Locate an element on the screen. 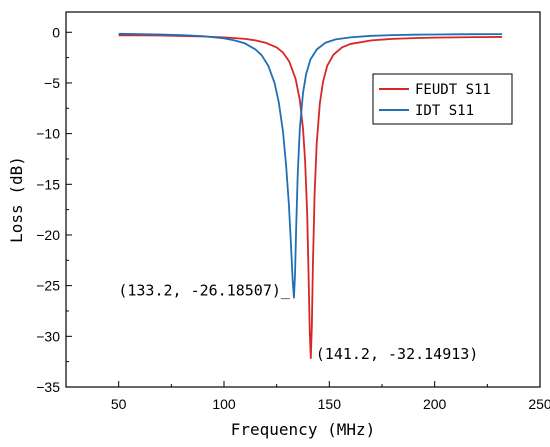  x-tick-label: 200 is located at coordinates (435, 404).